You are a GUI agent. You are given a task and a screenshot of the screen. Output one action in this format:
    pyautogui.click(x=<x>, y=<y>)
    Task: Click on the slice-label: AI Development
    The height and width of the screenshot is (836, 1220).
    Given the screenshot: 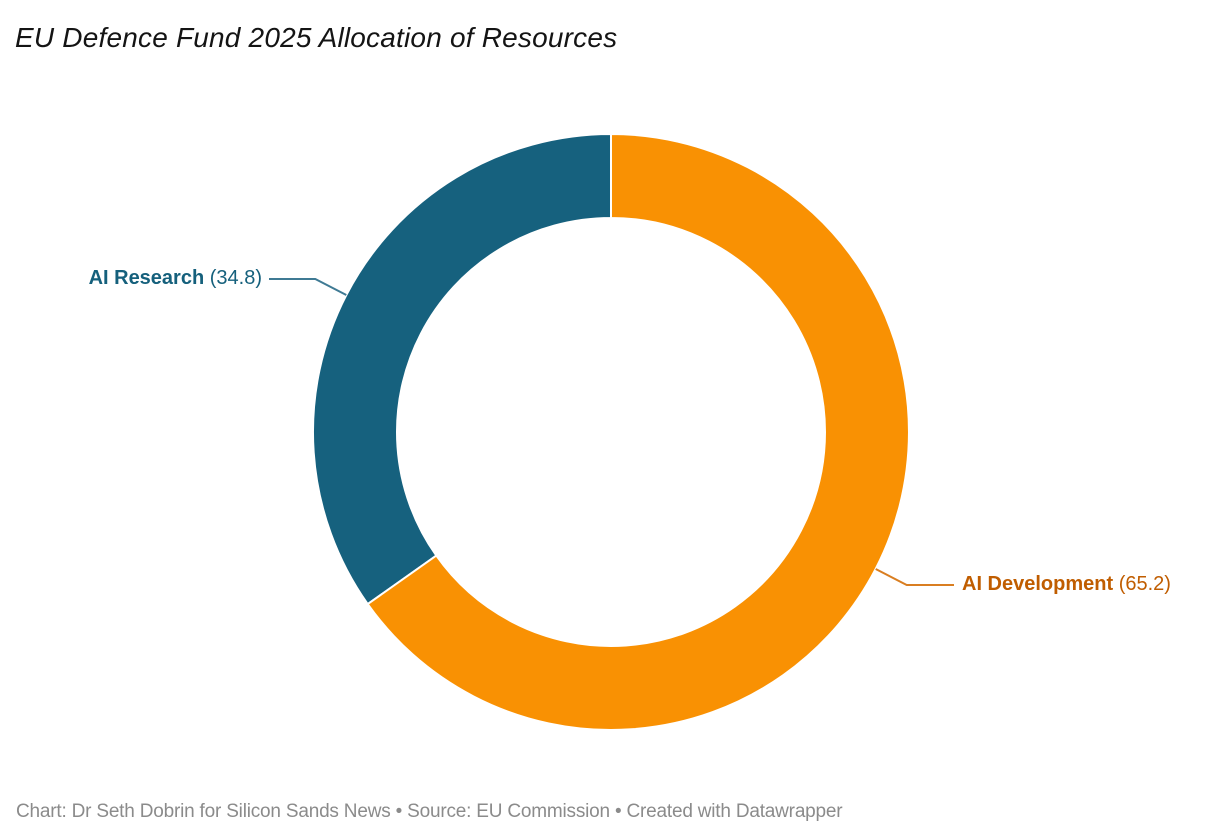 What is the action you would take?
    pyautogui.click(x=1038, y=584)
    